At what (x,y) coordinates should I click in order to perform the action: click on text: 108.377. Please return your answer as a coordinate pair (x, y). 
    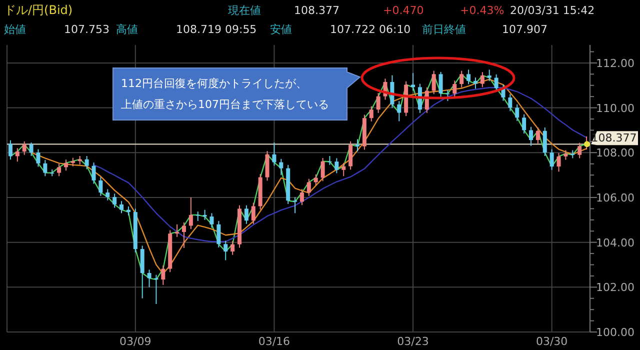
    Looking at the image, I should click on (317, 10).